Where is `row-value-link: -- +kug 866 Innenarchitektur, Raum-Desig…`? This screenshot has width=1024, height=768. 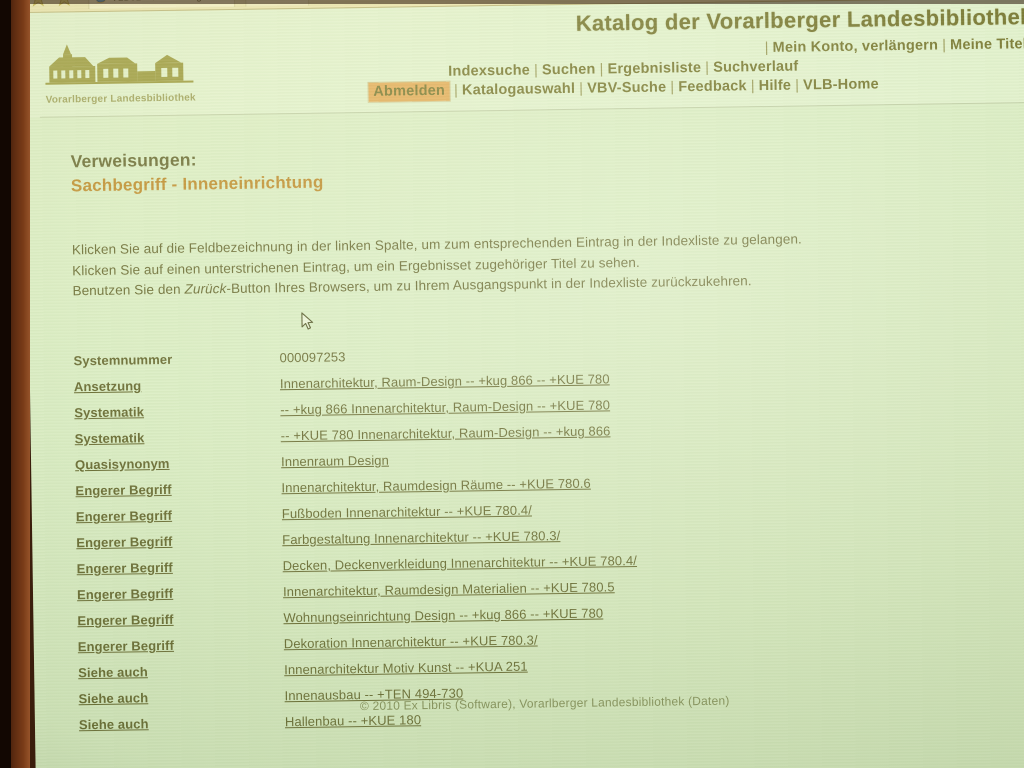
row-value-link: -- +kug 866 Innenarchitektur, Raum-Desig… is located at coordinates (445, 407).